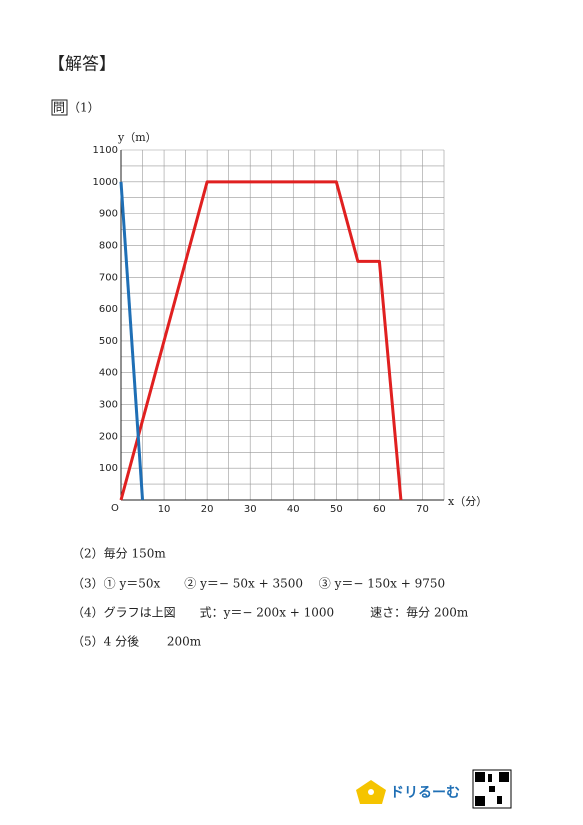 Image resolution: width=583 pixels, height=825 pixels. Describe the element at coordinates (137, 642) in the screenshot. I see `answer: （5）4 分後 200m` at that location.